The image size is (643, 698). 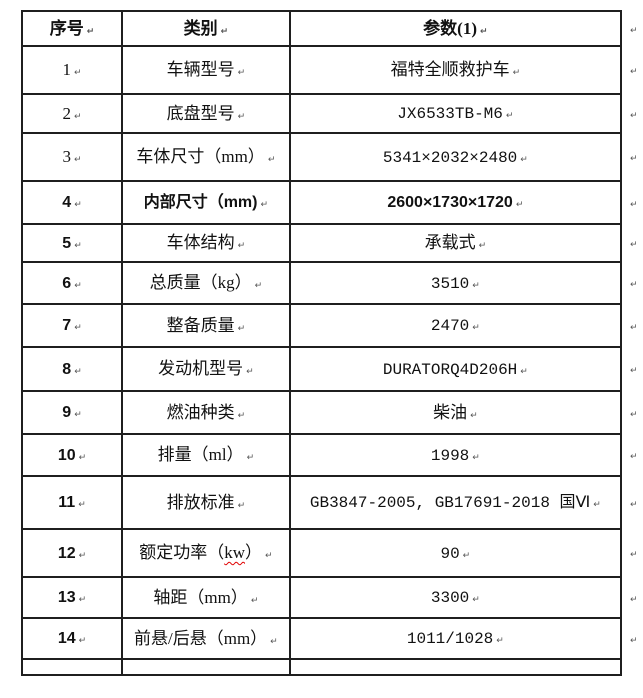 I want to click on serial-text: 9, so click(x=67, y=413).